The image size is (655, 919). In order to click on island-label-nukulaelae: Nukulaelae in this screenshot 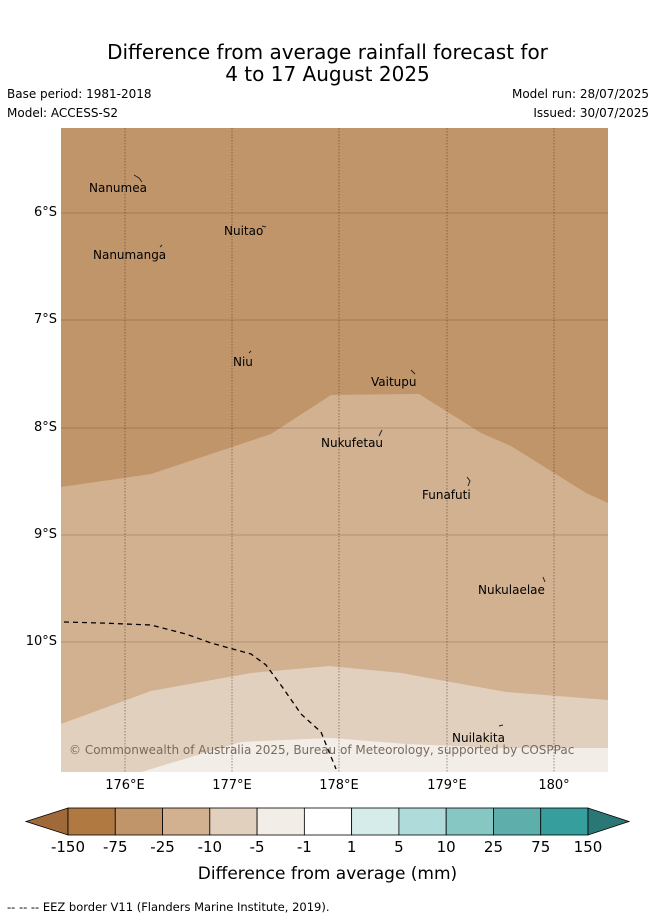, I will do `click(511, 590)`.